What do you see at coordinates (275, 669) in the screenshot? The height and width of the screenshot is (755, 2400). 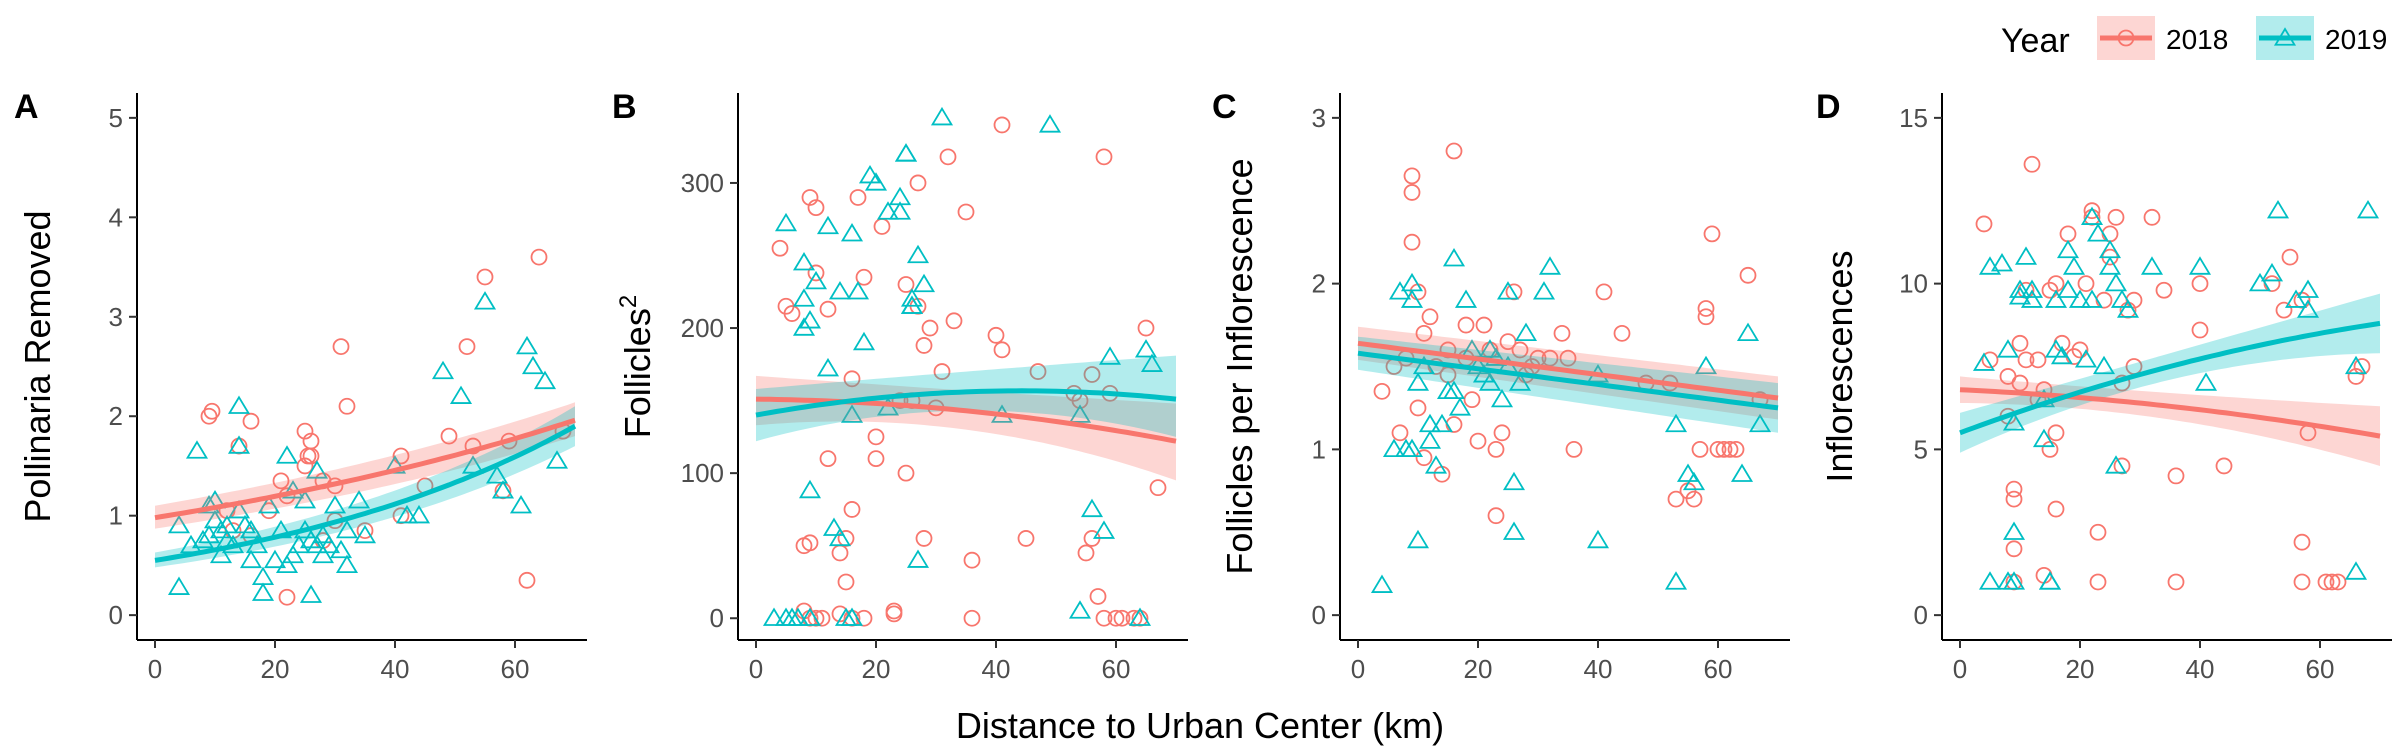 I see `x-tick-label: 20` at bounding box center [275, 669].